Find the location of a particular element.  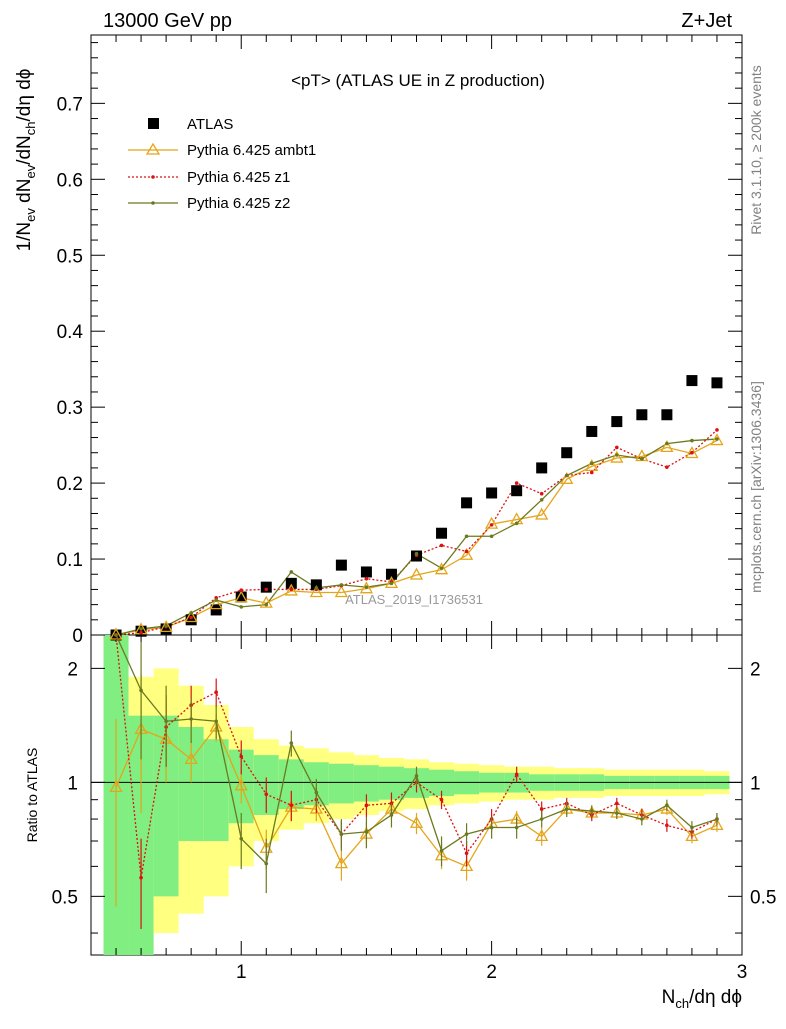

legend-marker-ambt1 is located at coordinates (153, 148).